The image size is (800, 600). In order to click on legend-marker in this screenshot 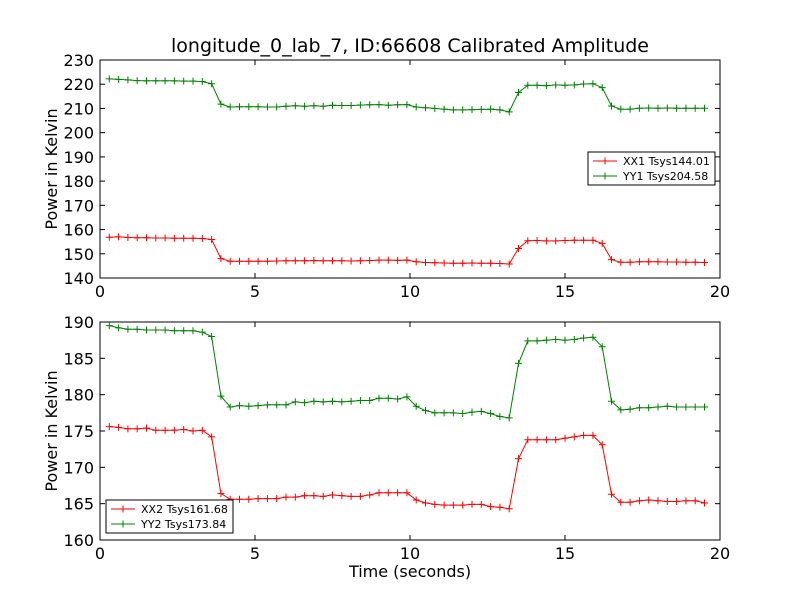, I will do `click(605, 161)`.